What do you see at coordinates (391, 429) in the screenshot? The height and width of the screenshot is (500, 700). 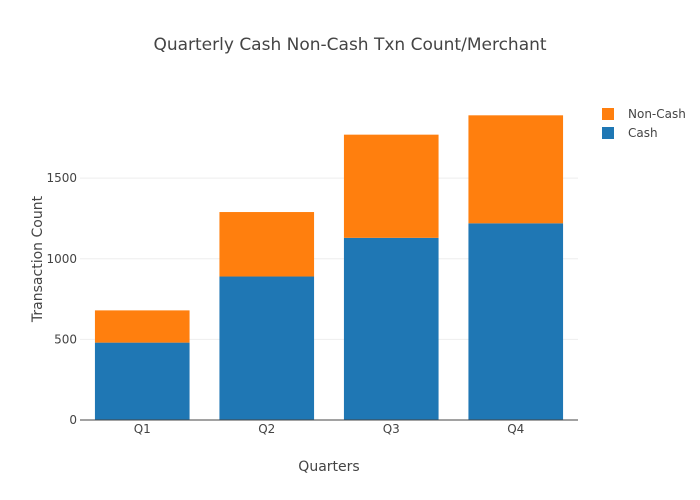 I see `x-tick-label: Q3` at bounding box center [391, 429].